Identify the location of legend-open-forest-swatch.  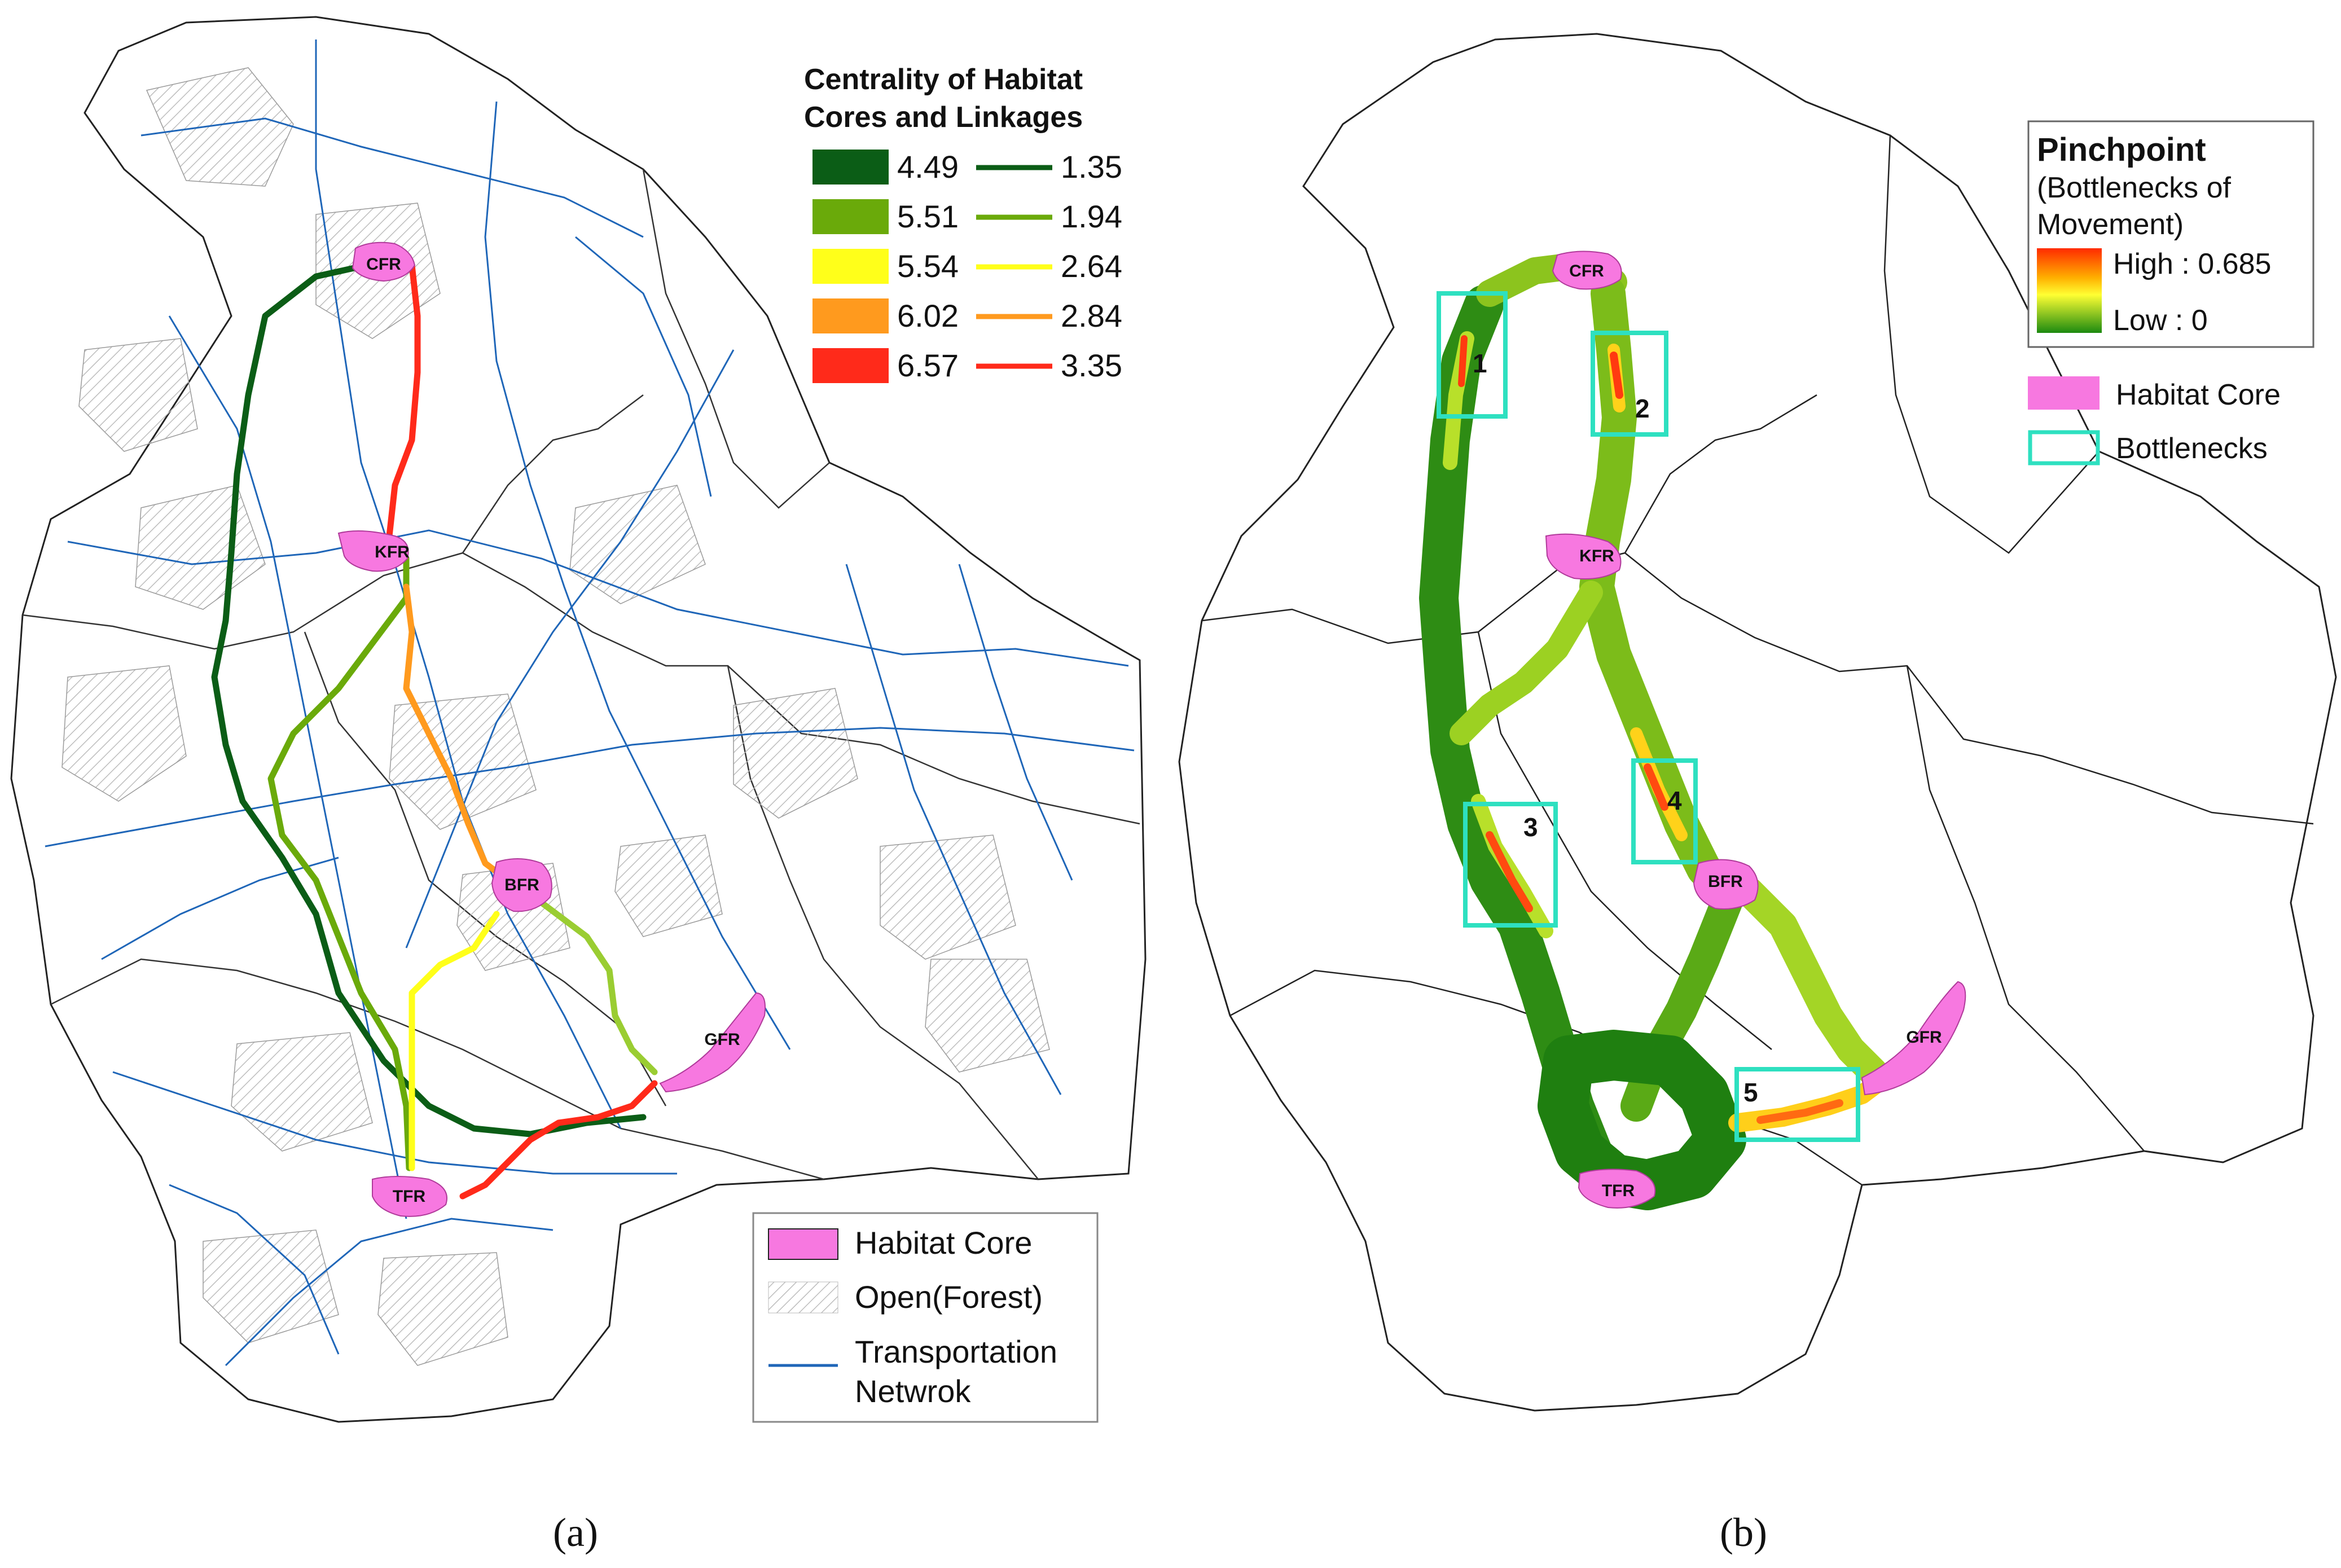
(803, 1297).